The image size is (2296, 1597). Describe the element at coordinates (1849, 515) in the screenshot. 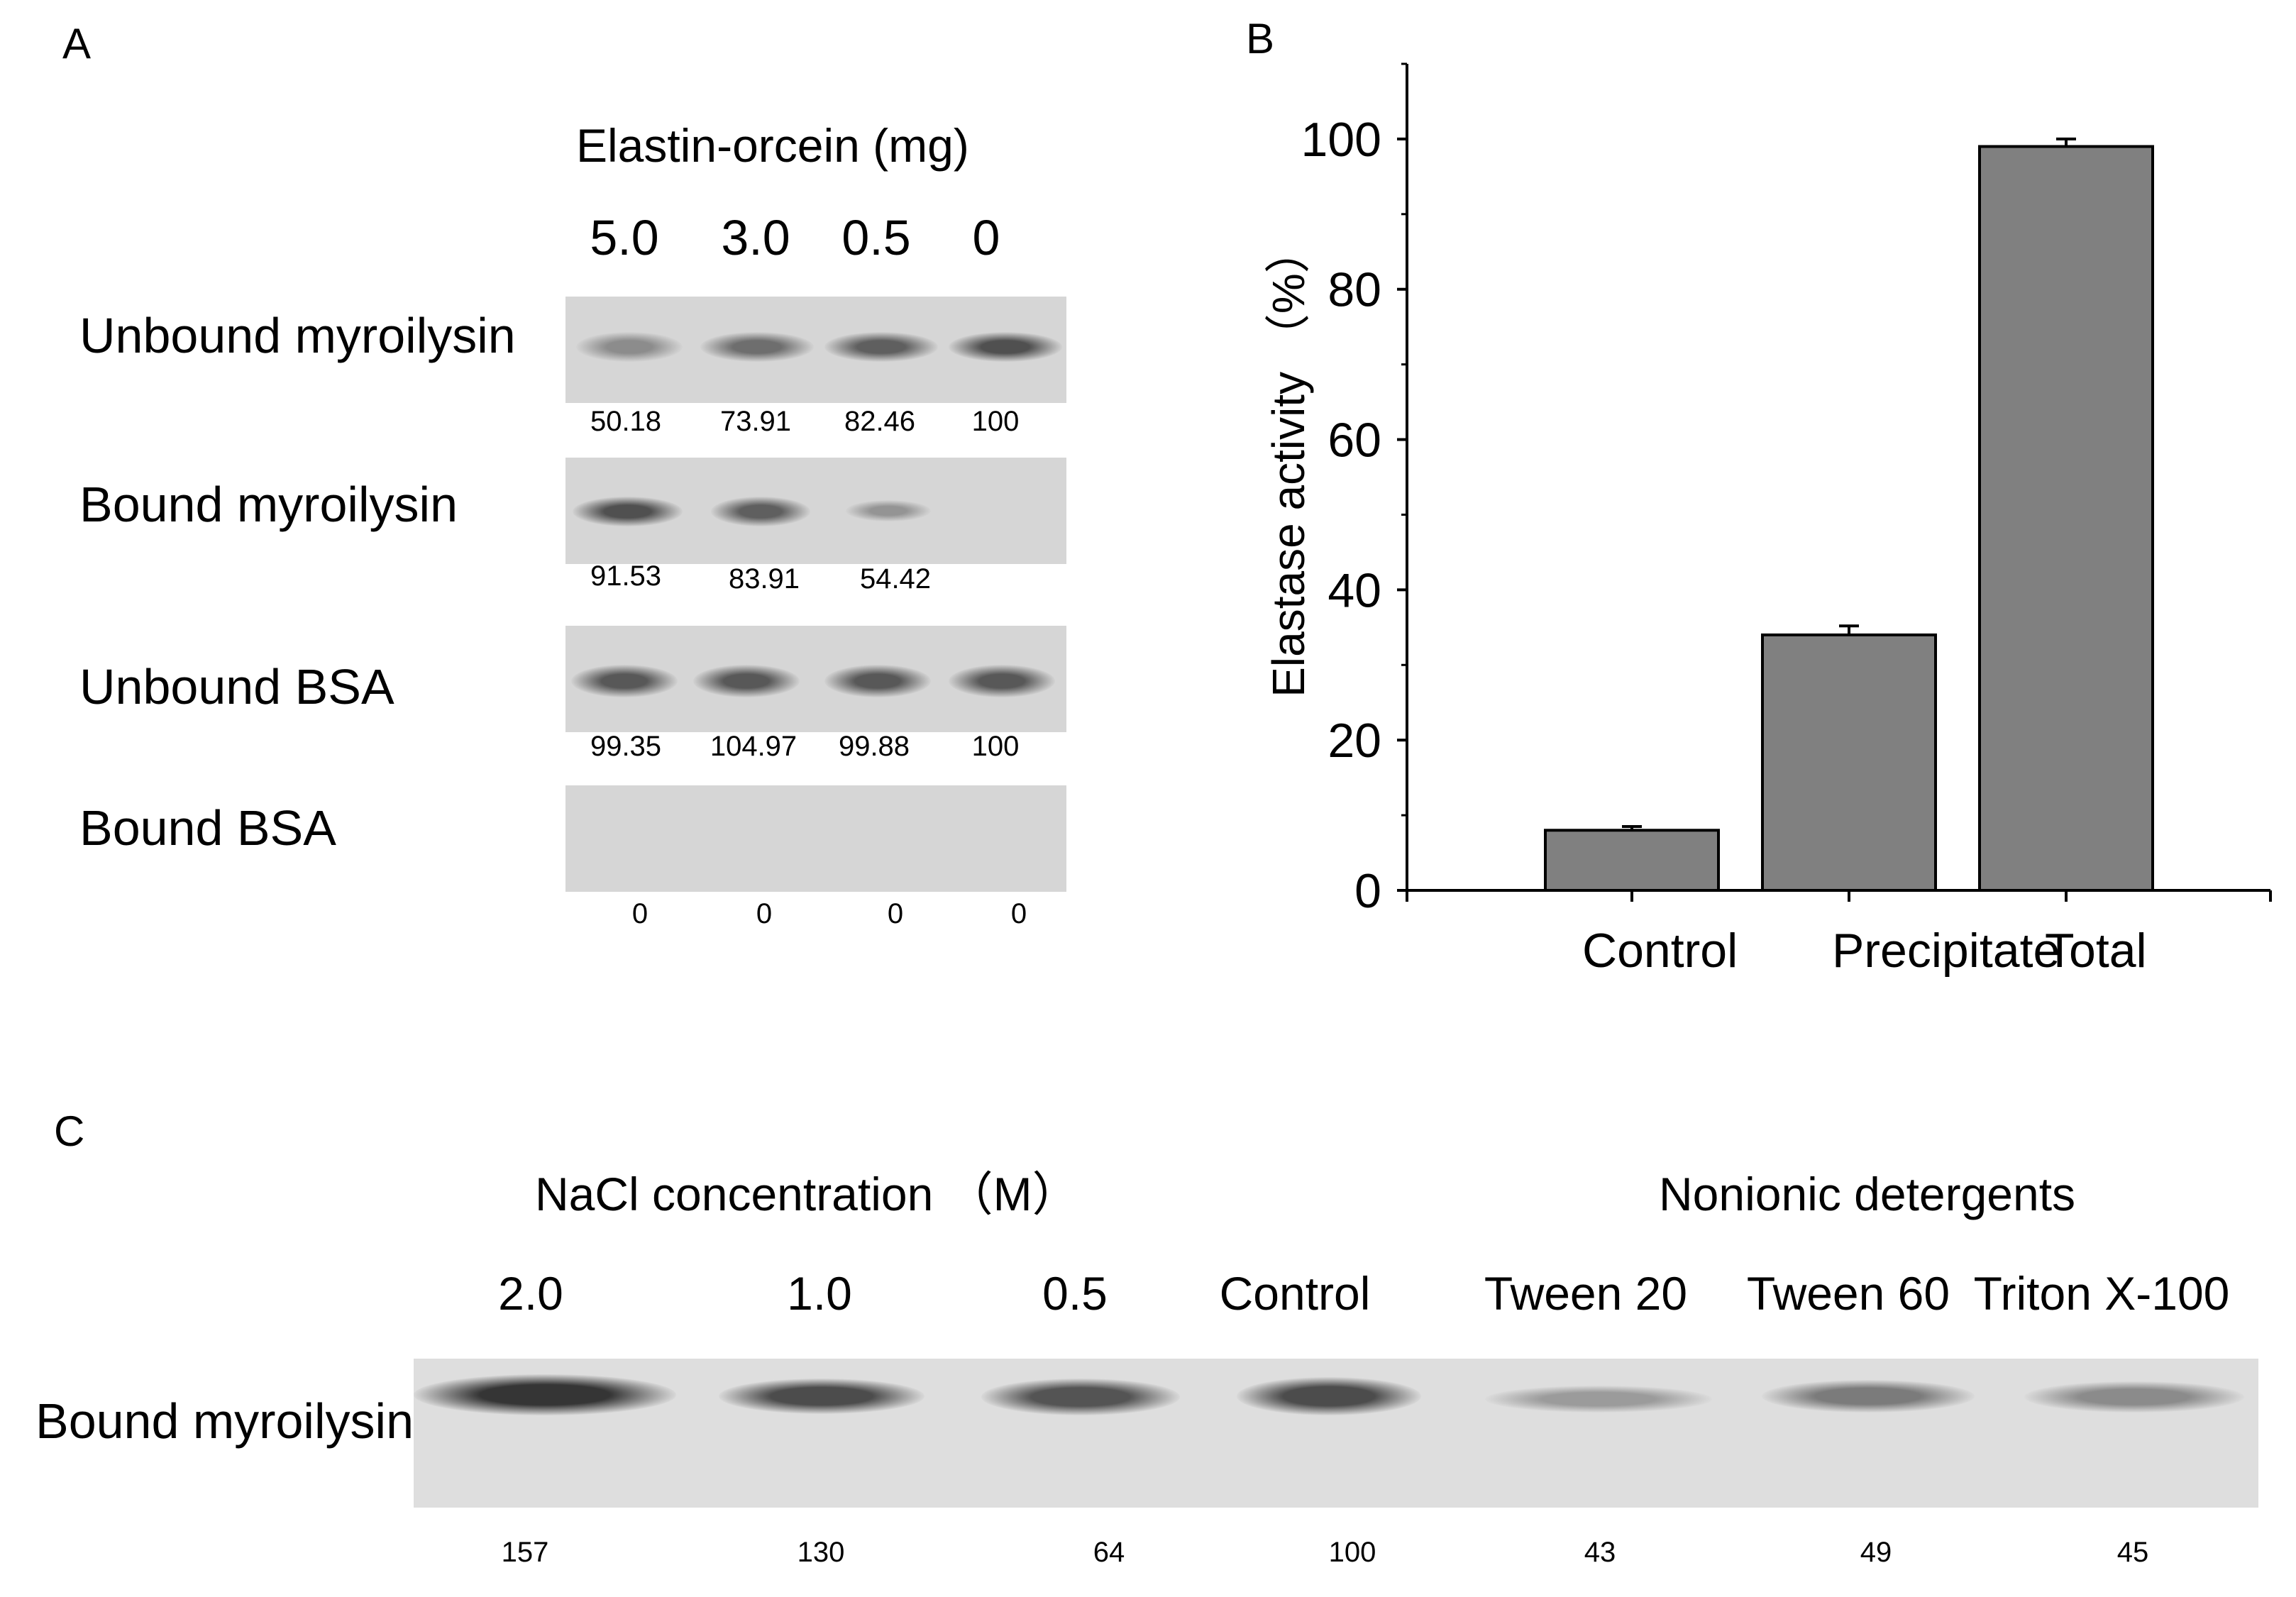

I see `bars` at that location.